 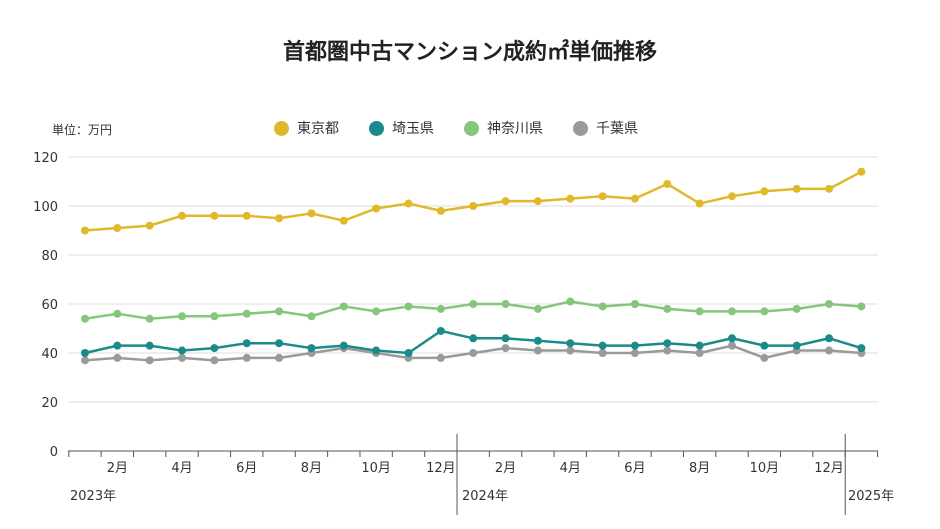 I want to click on legend-item-tokyo: 東京都, so click(x=306, y=128).